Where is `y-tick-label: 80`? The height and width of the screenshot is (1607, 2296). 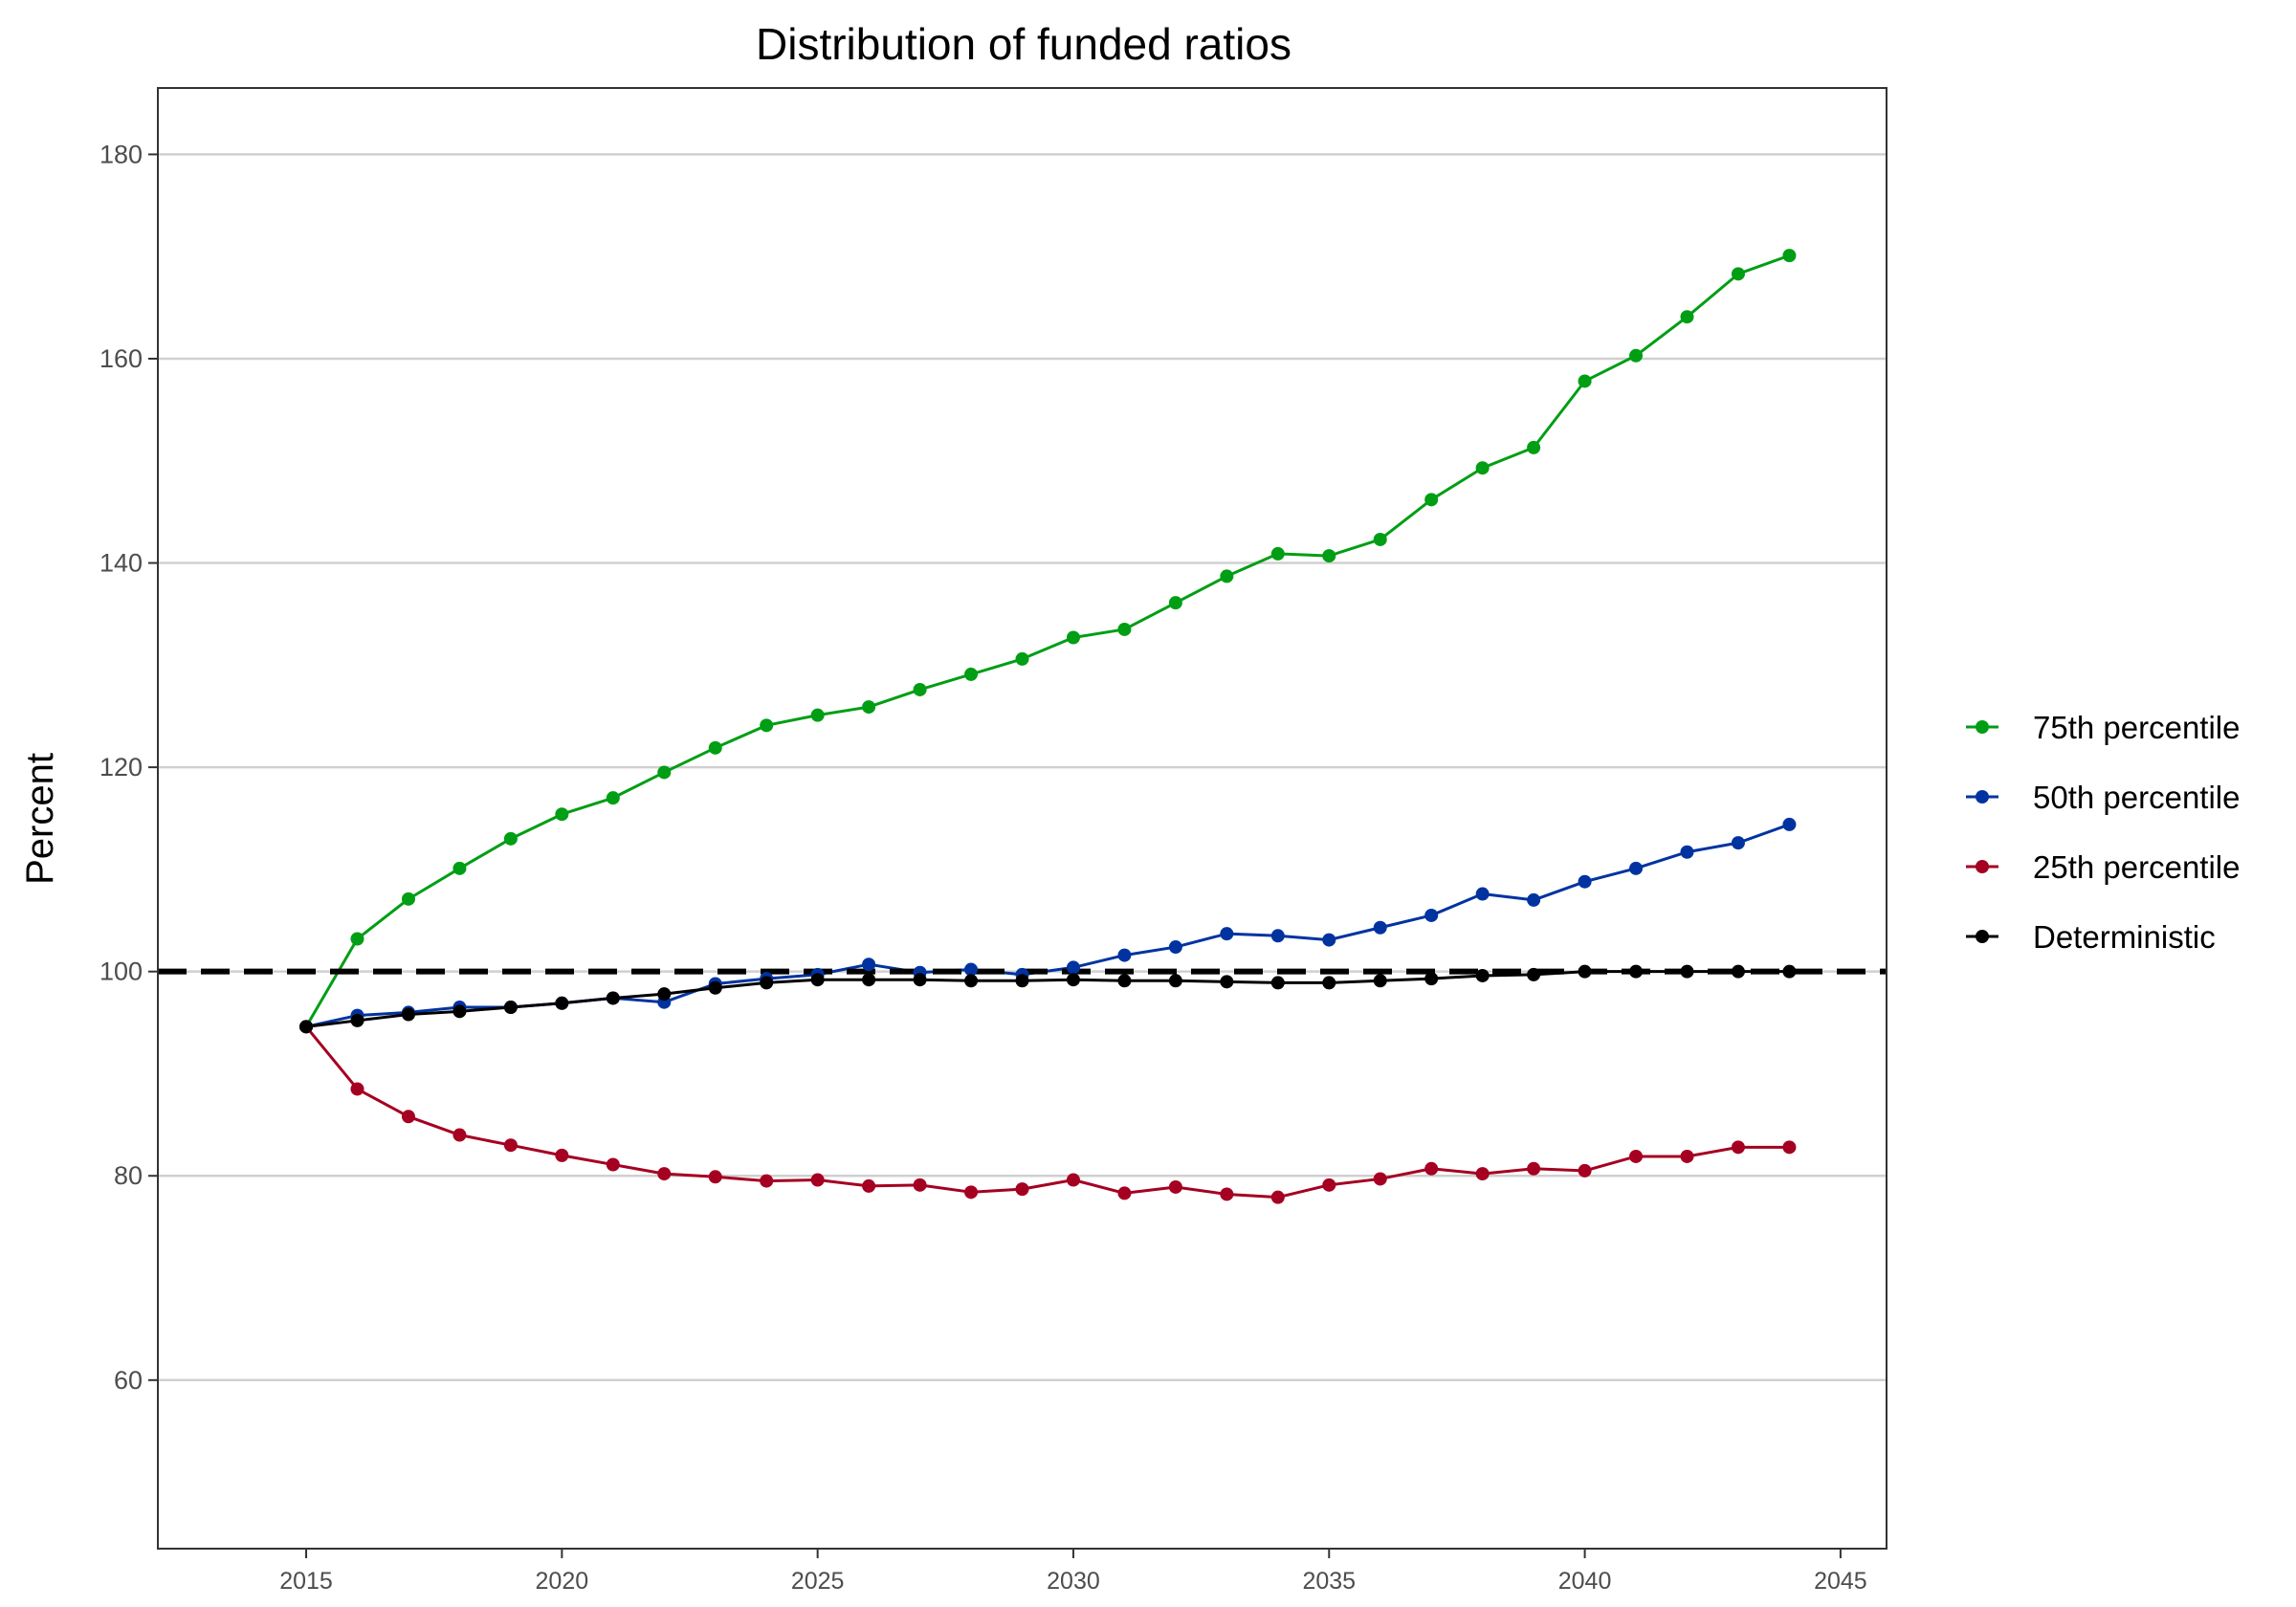 y-tick-label: 80 is located at coordinates (128, 1175).